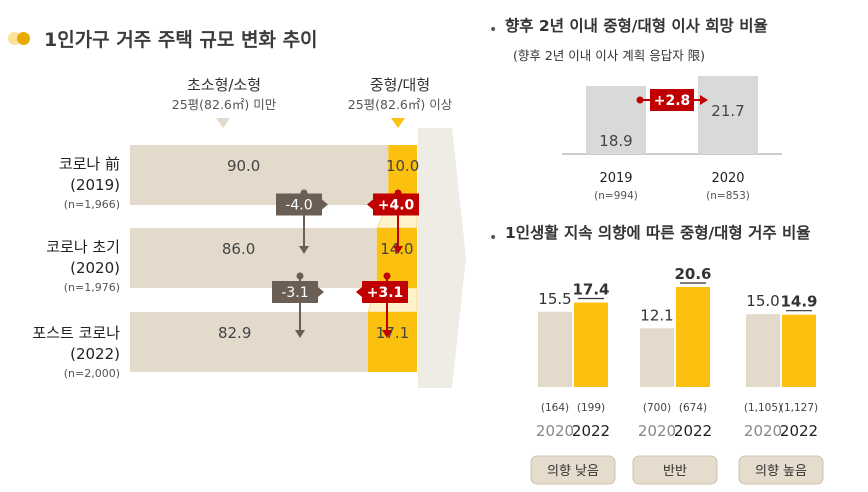  I want to click on bar-value-label: 18.9, so click(615, 141).